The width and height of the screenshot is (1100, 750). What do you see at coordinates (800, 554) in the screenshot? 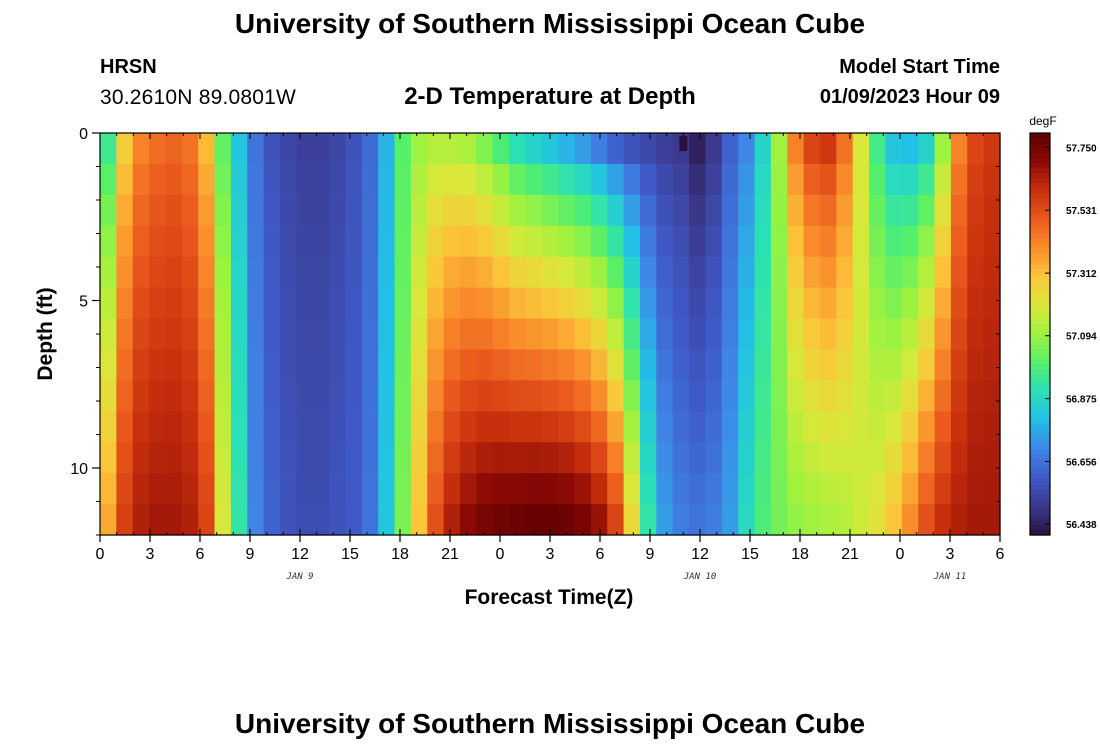
I see `x-tick-label: 18` at bounding box center [800, 554].